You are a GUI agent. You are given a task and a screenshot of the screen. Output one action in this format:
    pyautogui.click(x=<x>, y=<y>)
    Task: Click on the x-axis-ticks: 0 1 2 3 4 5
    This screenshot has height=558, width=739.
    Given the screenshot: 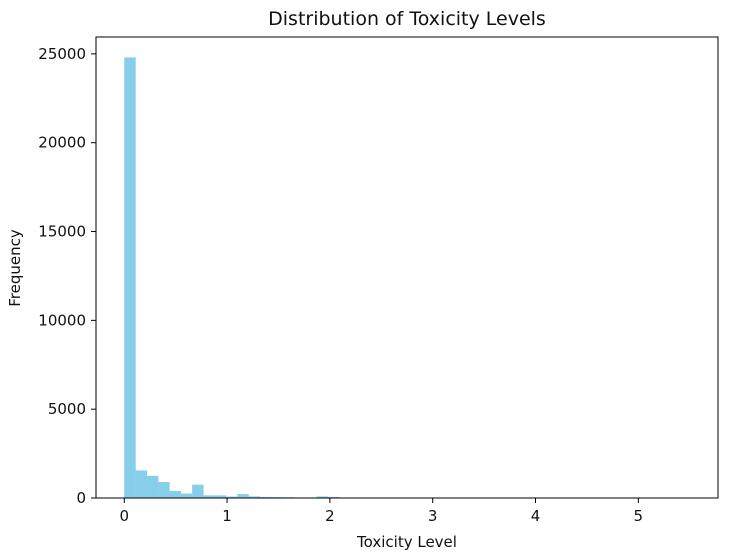 What is the action you would take?
    pyautogui.click(x=381, y=511)
    